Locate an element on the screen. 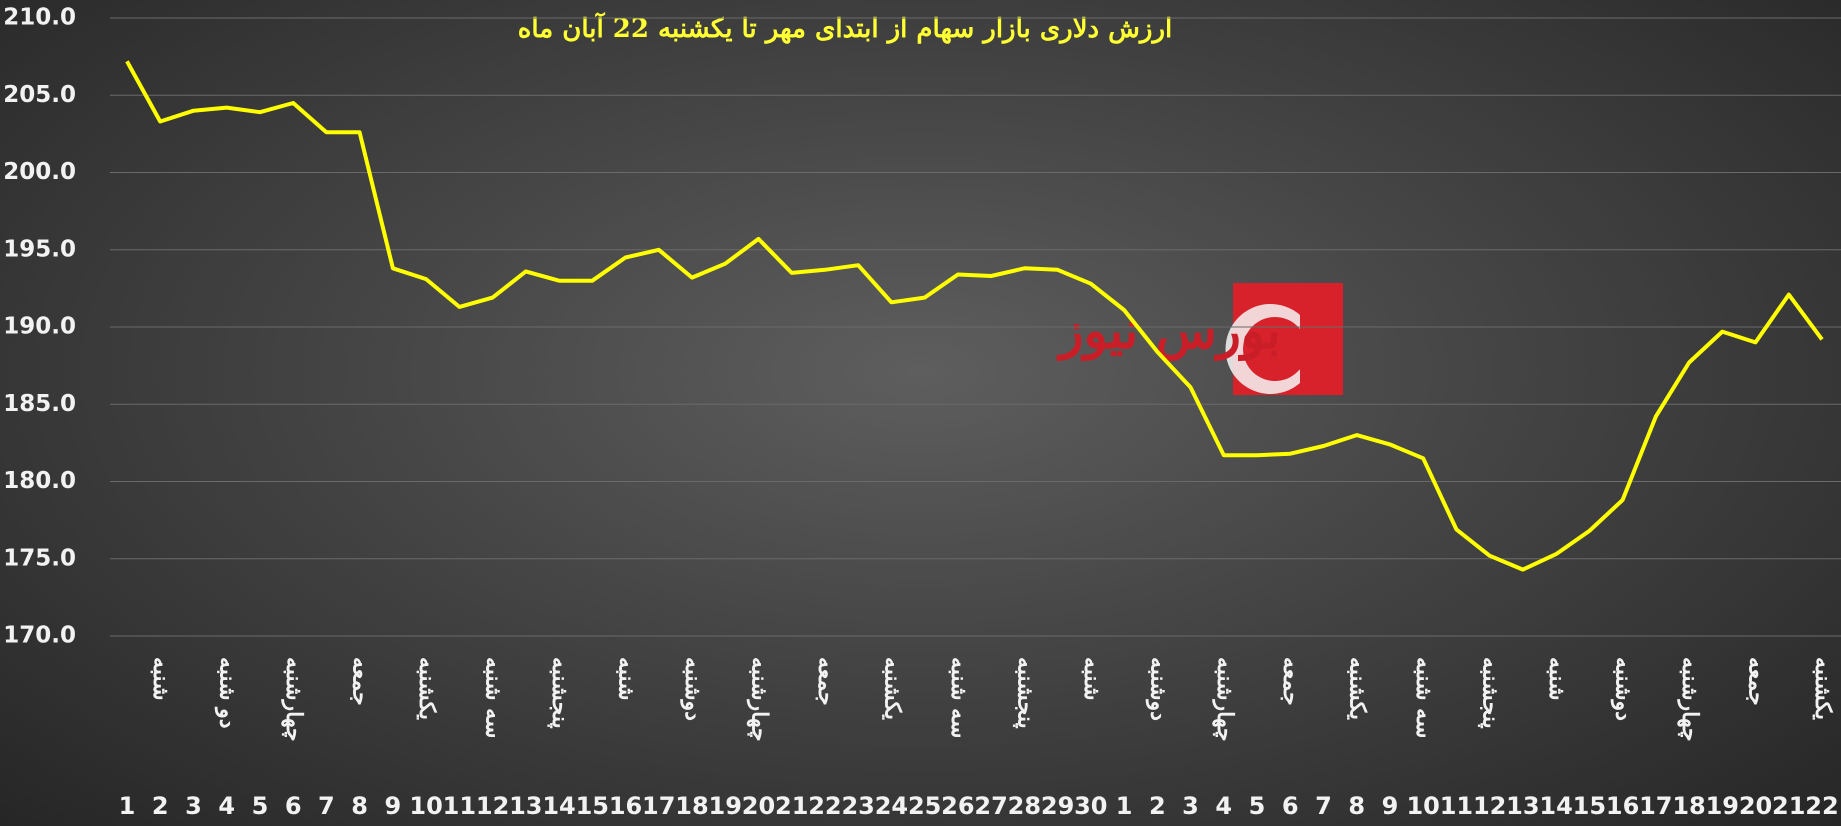  x-tick-label: 25 is located at coordinates (924, 806).